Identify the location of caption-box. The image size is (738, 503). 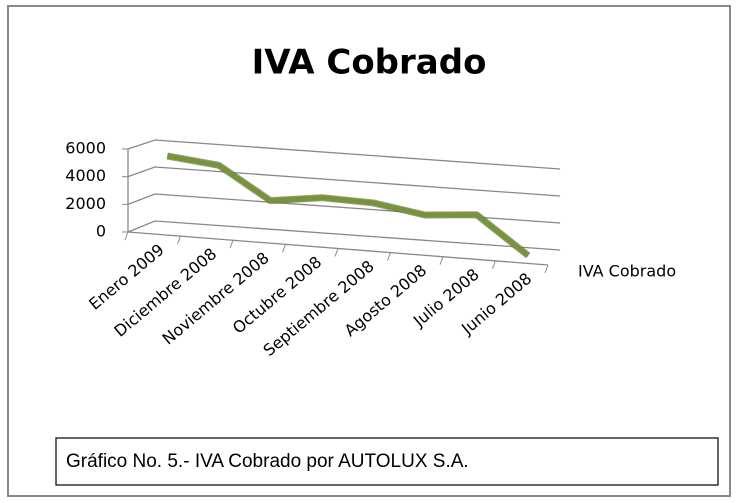
(387, 461).